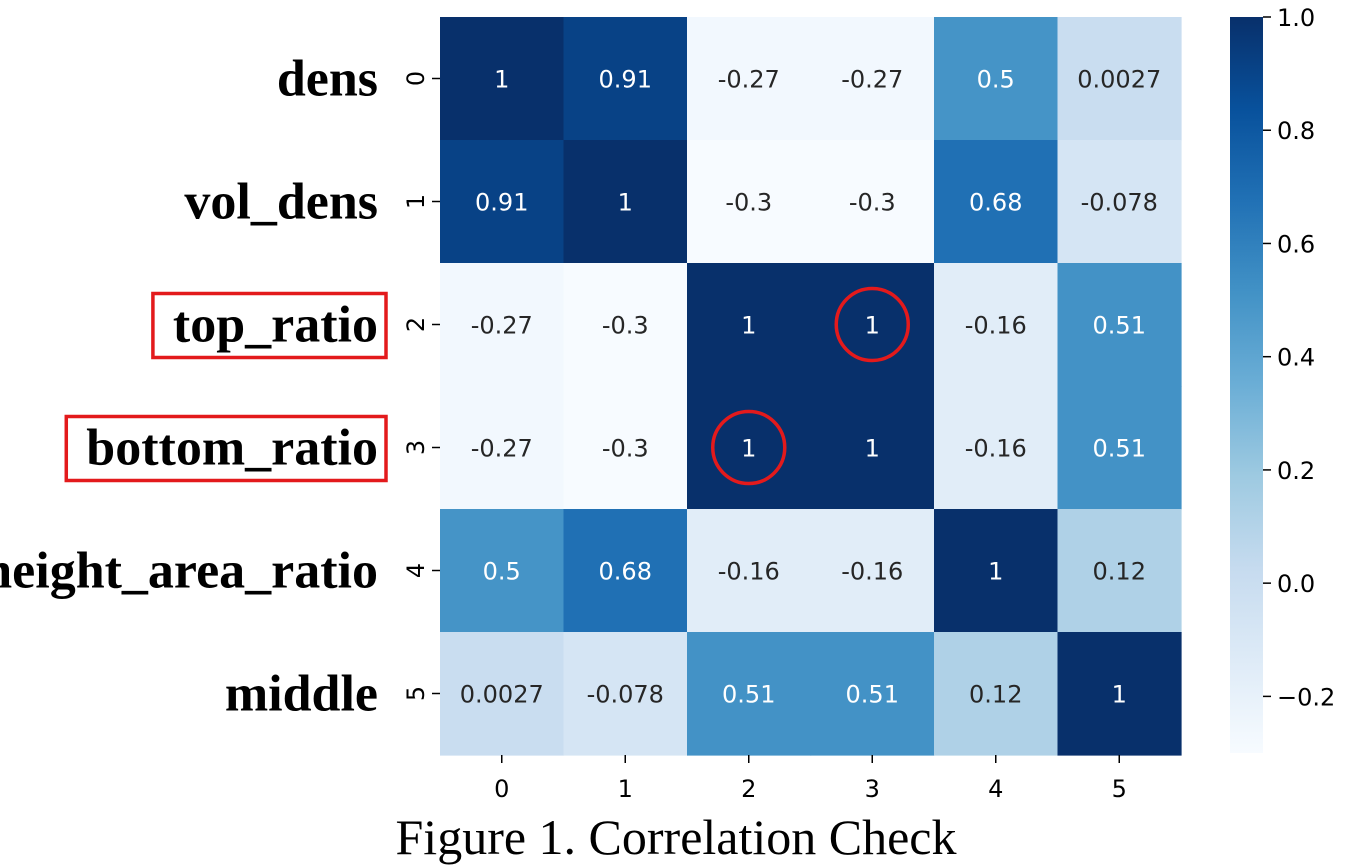  I want to click on x-tick-label: 3, so click(872, 789).